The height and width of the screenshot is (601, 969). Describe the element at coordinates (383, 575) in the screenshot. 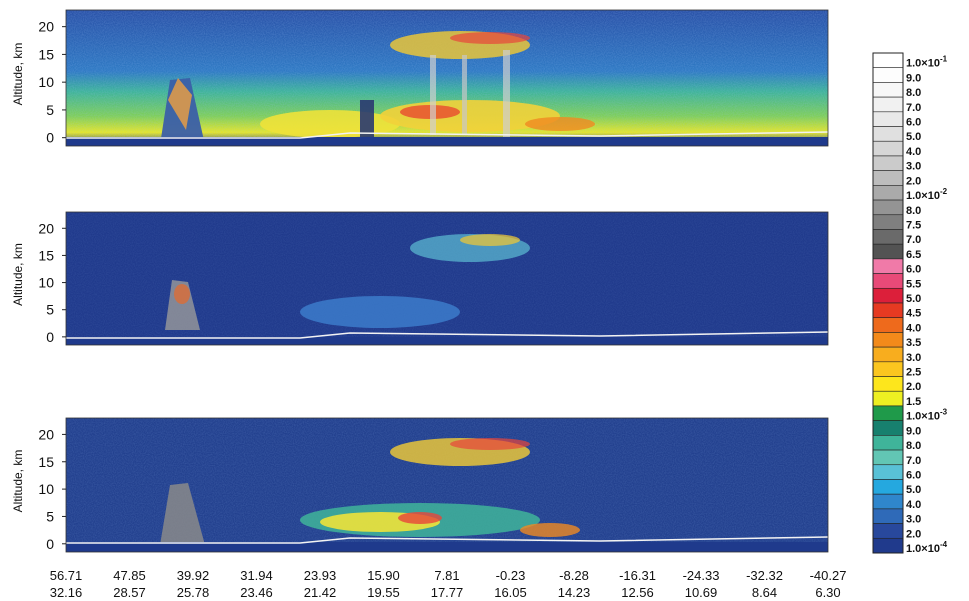

I see `x-tick-label: 15.90` at that location.